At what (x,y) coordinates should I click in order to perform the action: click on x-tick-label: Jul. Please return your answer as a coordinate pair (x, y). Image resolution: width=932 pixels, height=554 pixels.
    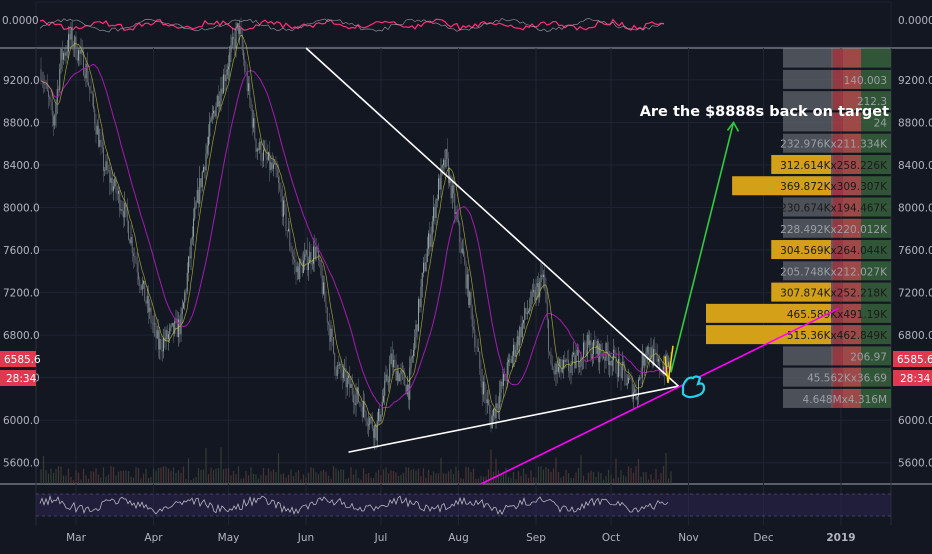
    Looking at the image, I should click on (381, 538).